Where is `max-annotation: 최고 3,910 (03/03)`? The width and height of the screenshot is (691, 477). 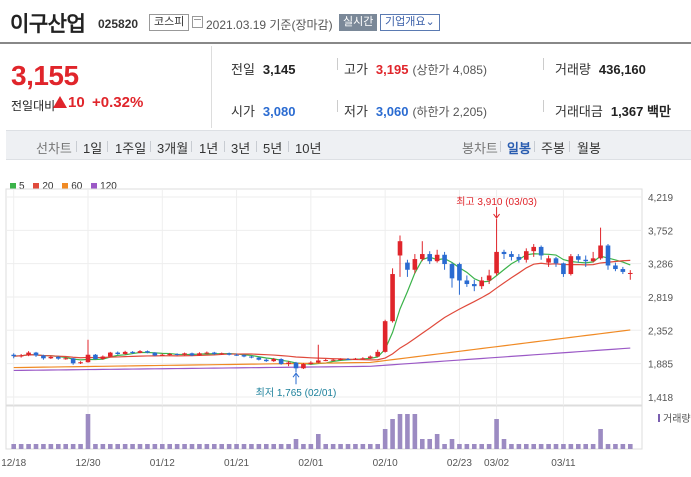
max-annotation: 최고 3,910 (03/03) is located at coordinates (496, 202).